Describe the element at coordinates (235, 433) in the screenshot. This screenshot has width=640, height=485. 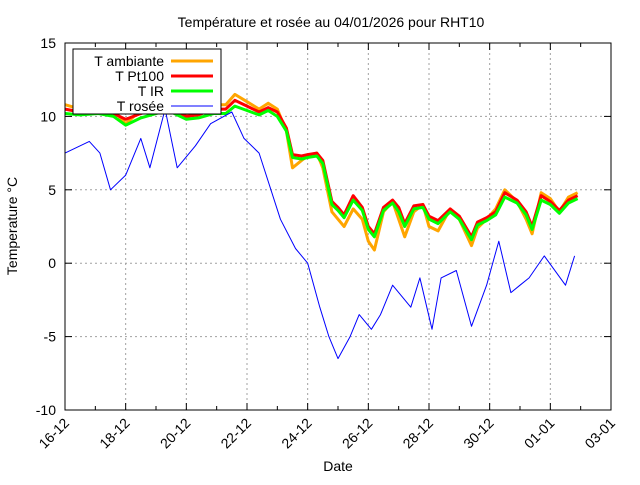
I see `x-tick-label: 22-12` at that location.